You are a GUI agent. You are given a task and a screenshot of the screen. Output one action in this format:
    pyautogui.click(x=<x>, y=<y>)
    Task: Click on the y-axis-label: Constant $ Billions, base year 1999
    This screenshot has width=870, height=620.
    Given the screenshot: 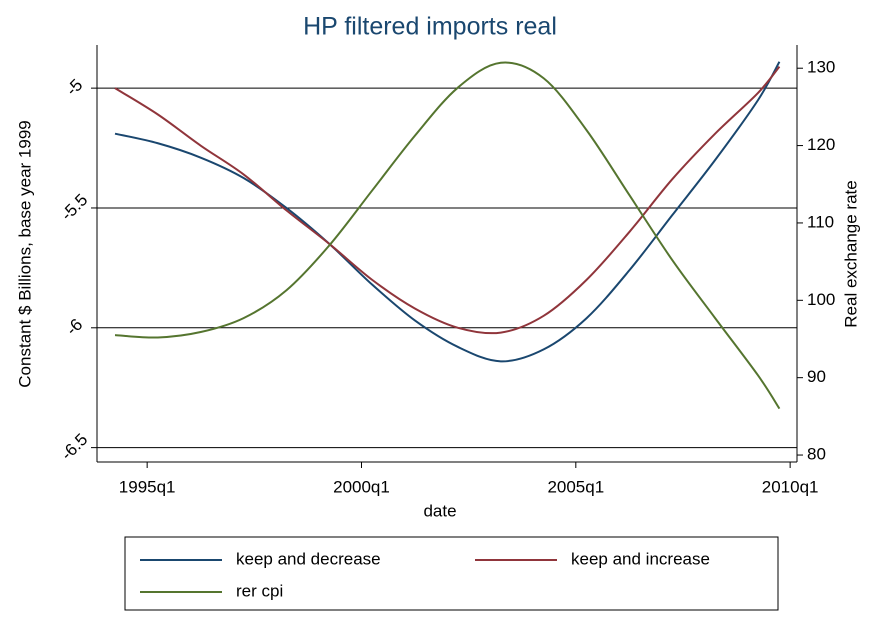 What is the action you would take?
    pyautogui.click(x=24, y=253)
    